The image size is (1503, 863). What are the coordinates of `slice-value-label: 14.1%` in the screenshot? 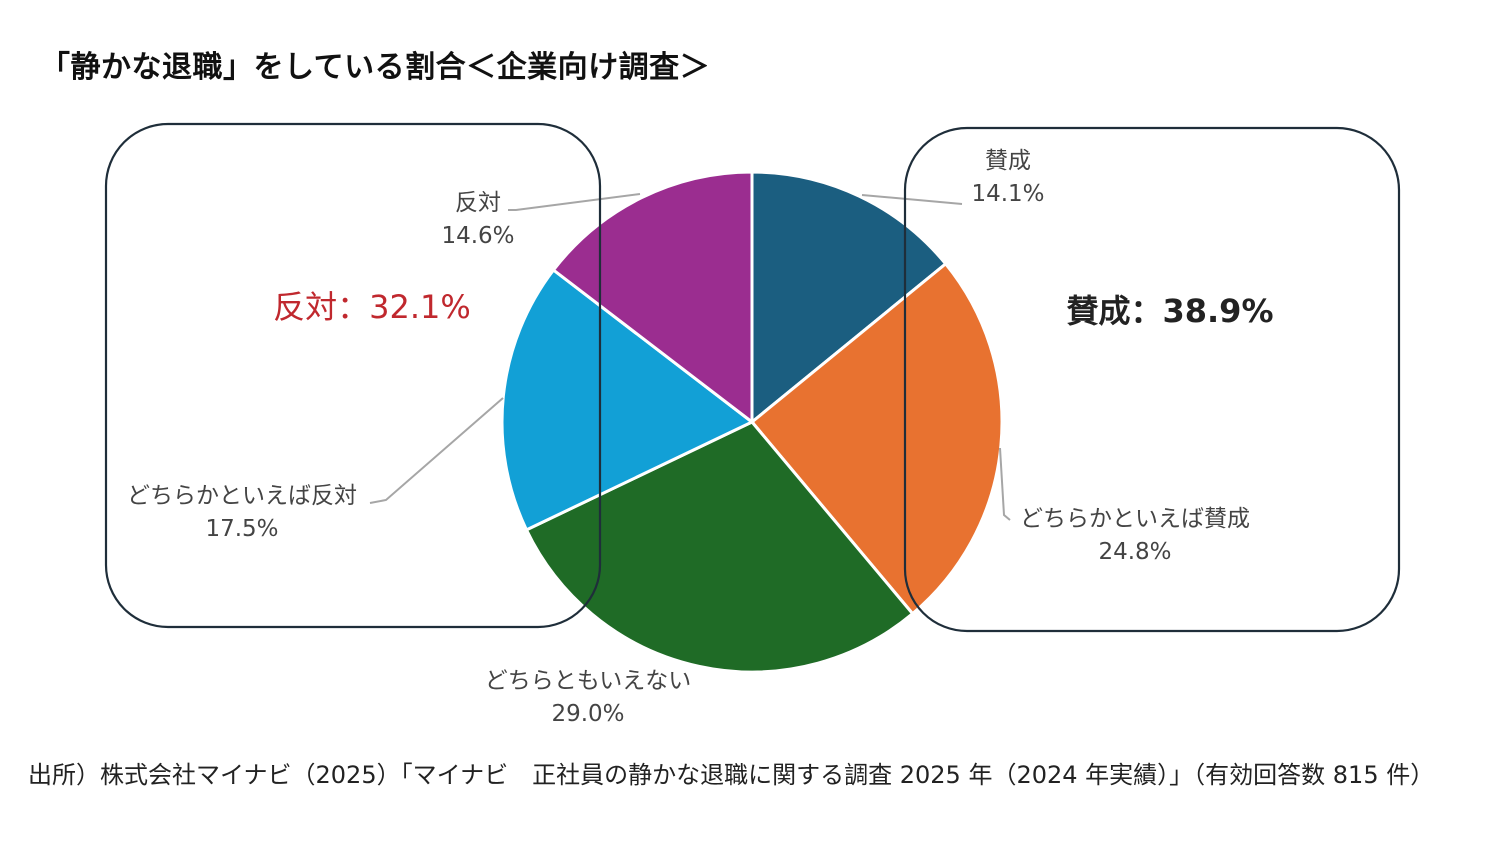 It's located at (1007, 194).